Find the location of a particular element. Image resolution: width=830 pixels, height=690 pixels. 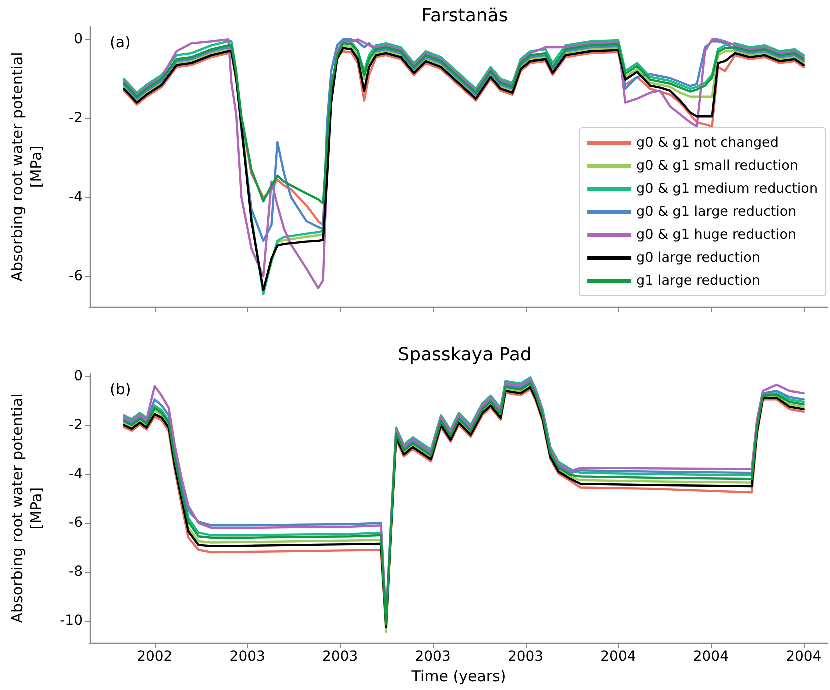

legend-label: g1 large reduction is located at coordinates (698, 281).